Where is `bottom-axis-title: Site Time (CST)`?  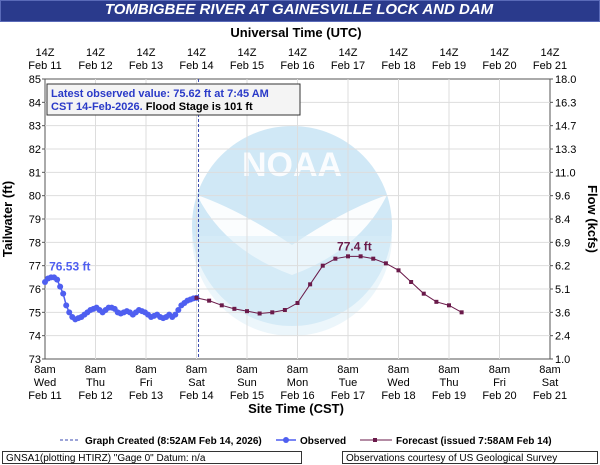
bottom-axis-title: Site Time (CST) is located at coordinates (296, 408).